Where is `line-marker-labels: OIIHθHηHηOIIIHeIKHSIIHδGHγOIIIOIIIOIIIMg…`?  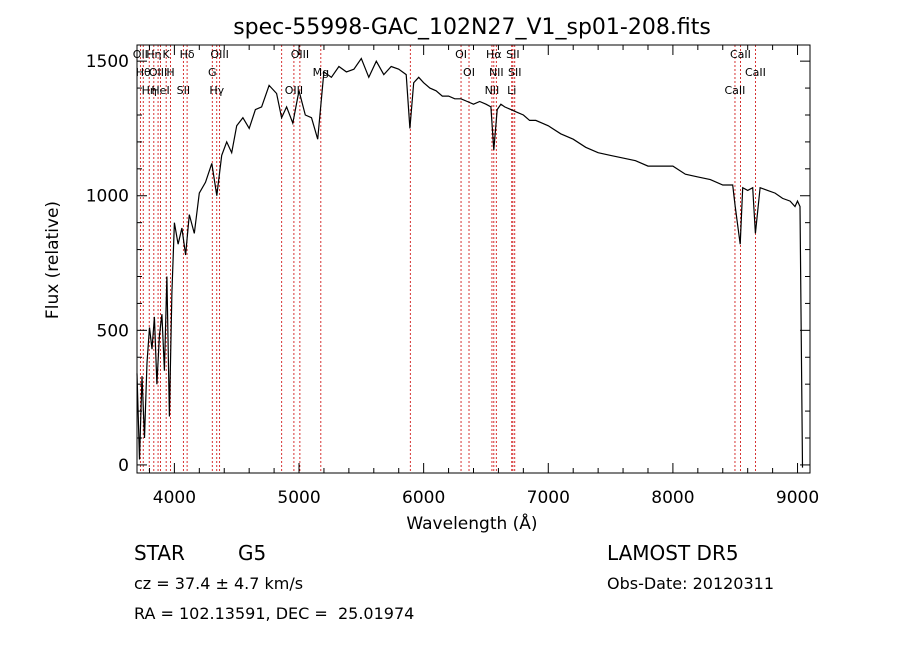 line-marker-labels: OIIHθHηHηOIIIHeIKHSIIHδGHγOIIIOIIIOIIIMg… is located at coordinates (449, 72).